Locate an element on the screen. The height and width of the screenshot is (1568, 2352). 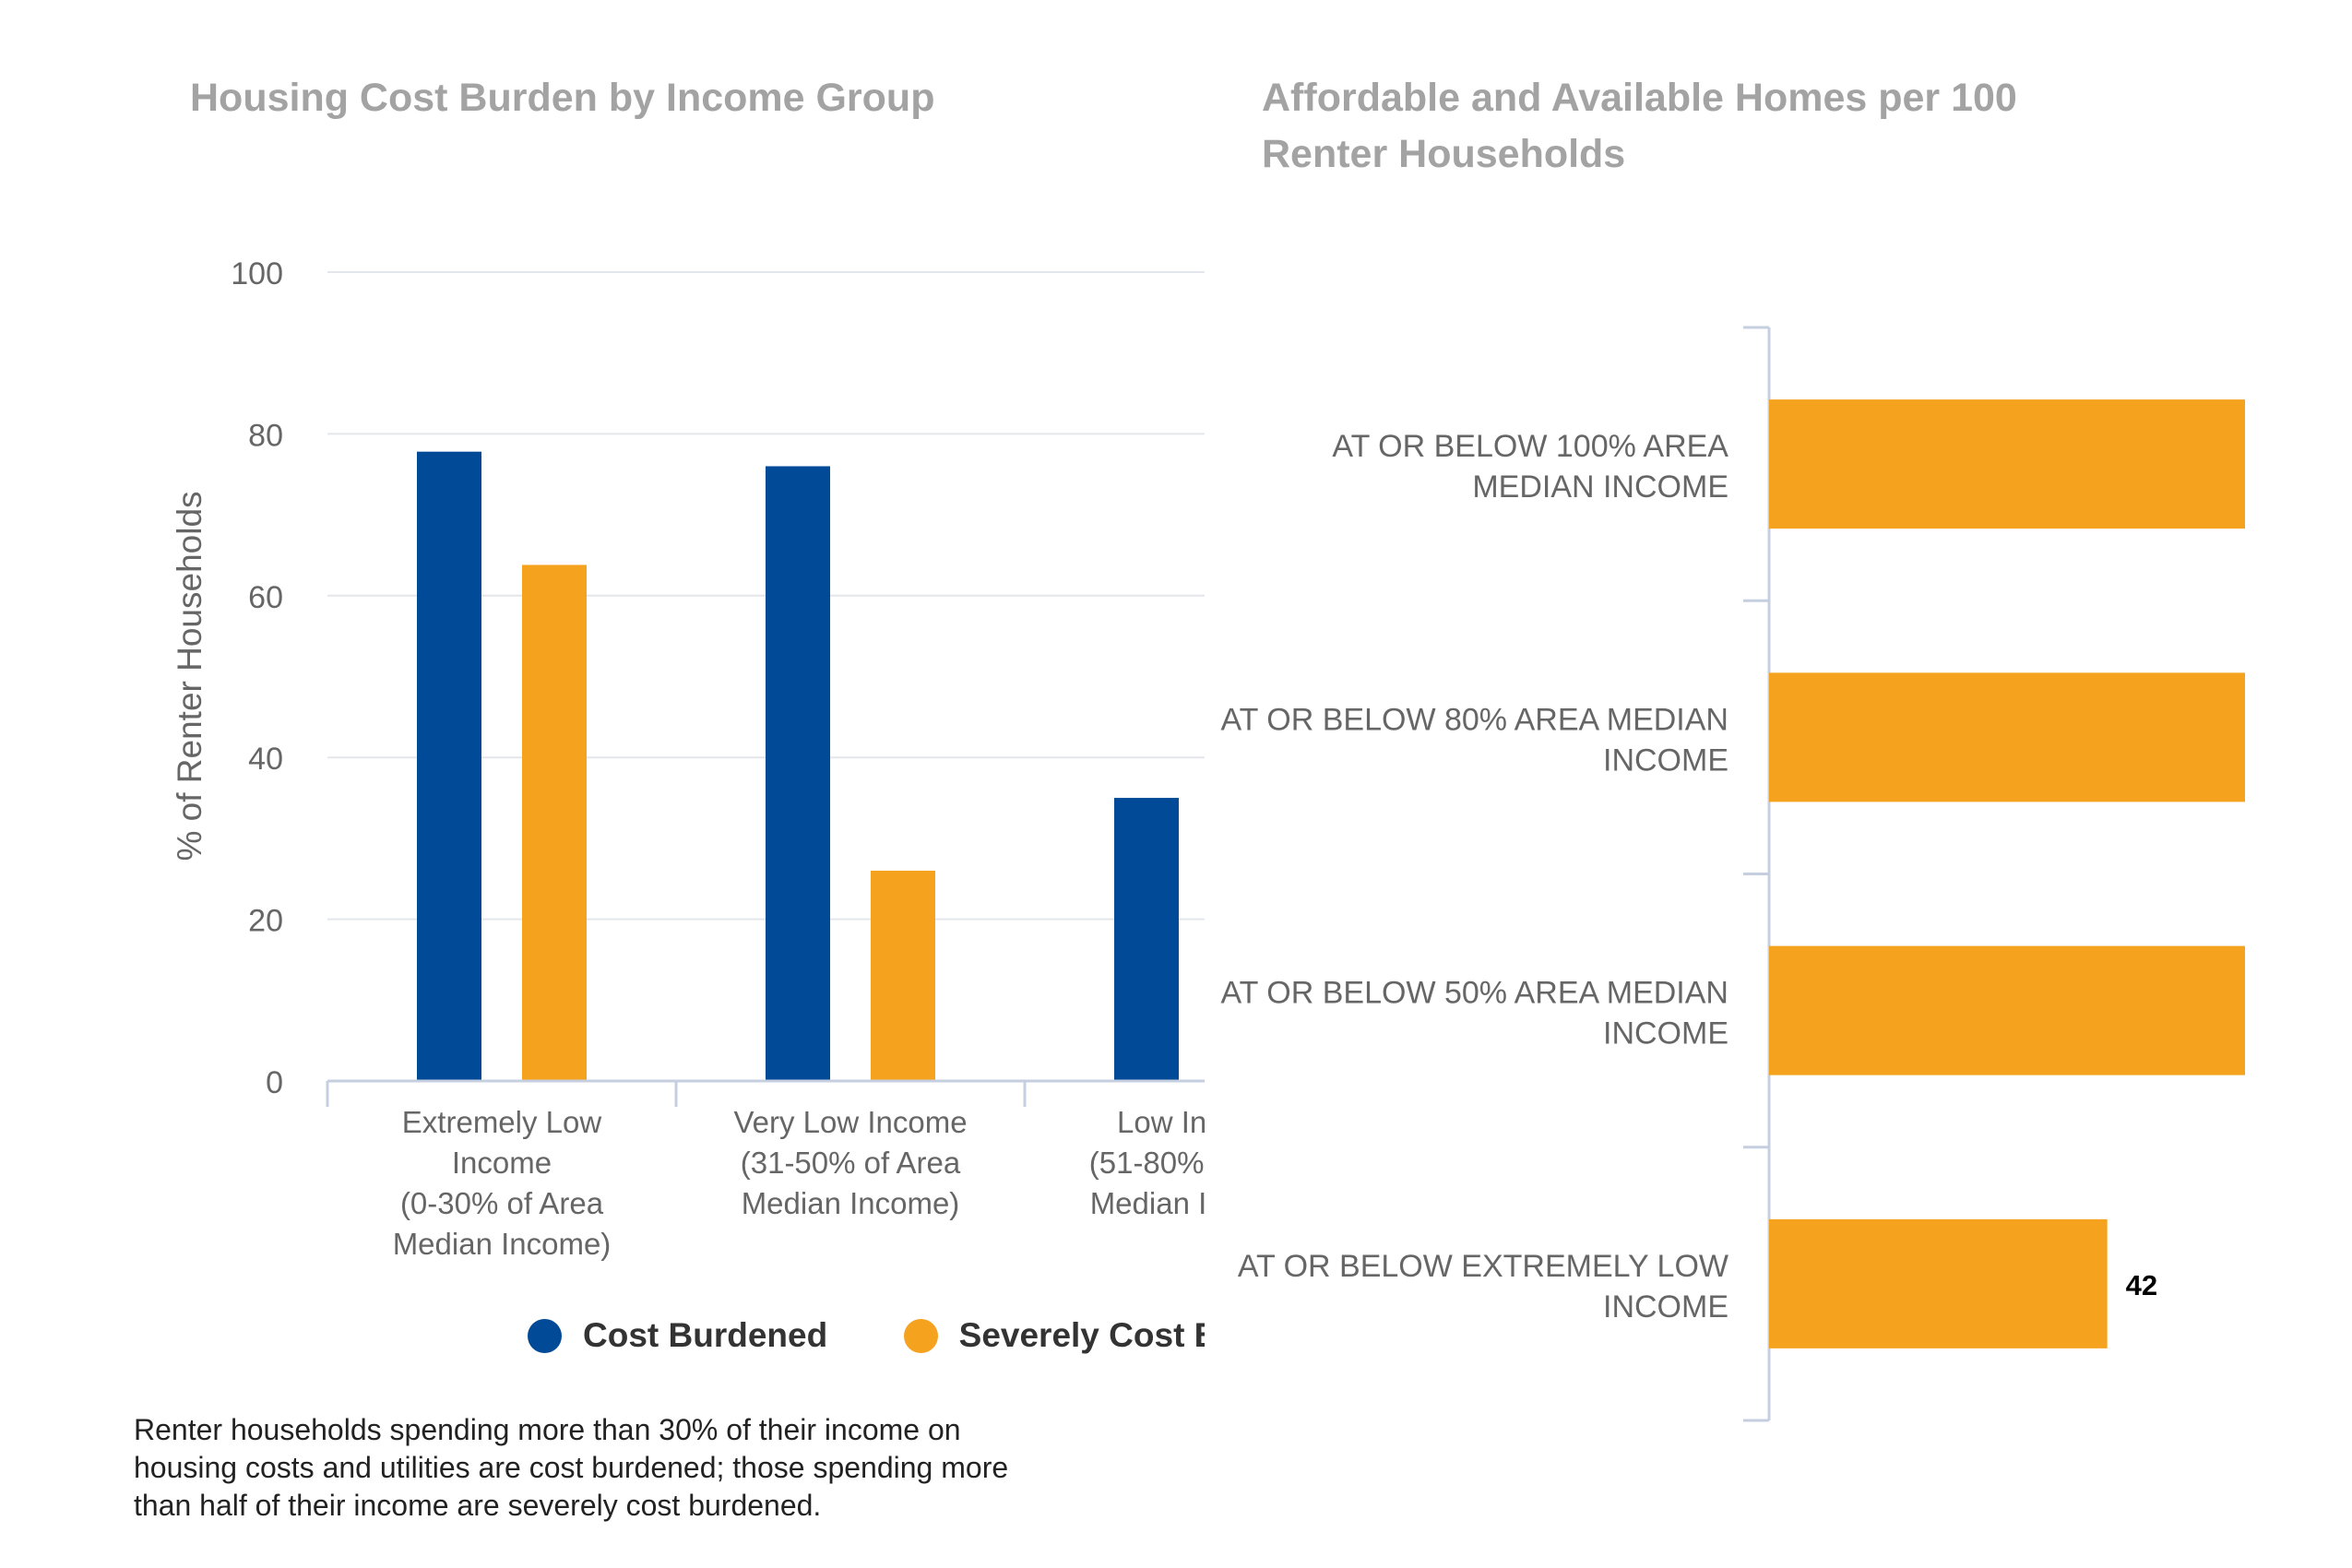
homes-chart-title-line: Affordable and Available Homes per 100 is located at coordinates (1639, 98).